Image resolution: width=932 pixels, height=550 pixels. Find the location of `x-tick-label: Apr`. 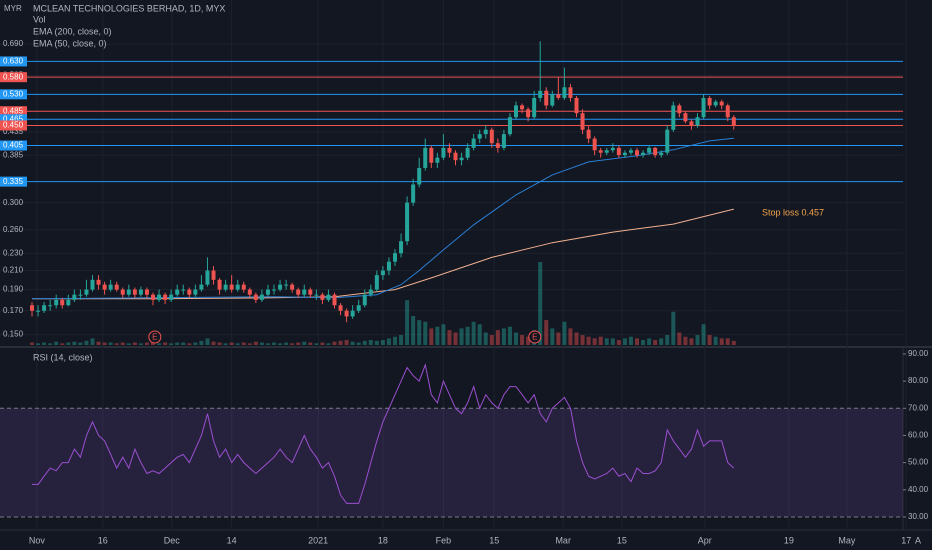

x-tick-label: Apr is located at coordinates (705, 540).